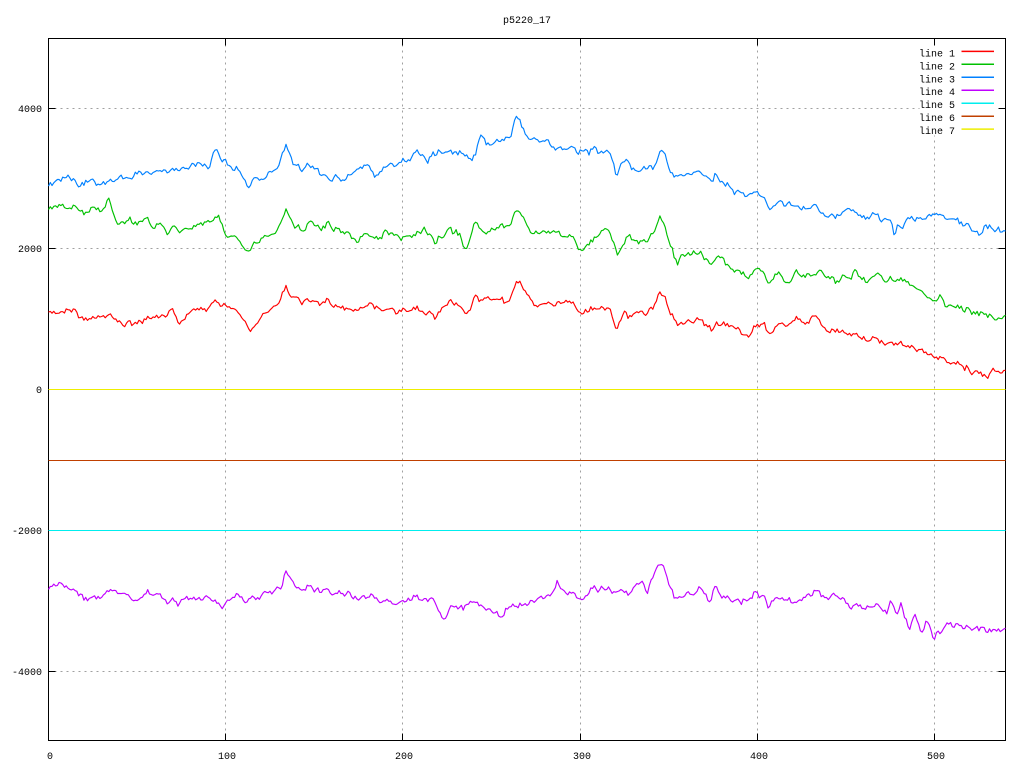  What do you see at coordinates (582, 757) in the screenshot?
I see `svg-text: 300` at bounding box center [582, 757].